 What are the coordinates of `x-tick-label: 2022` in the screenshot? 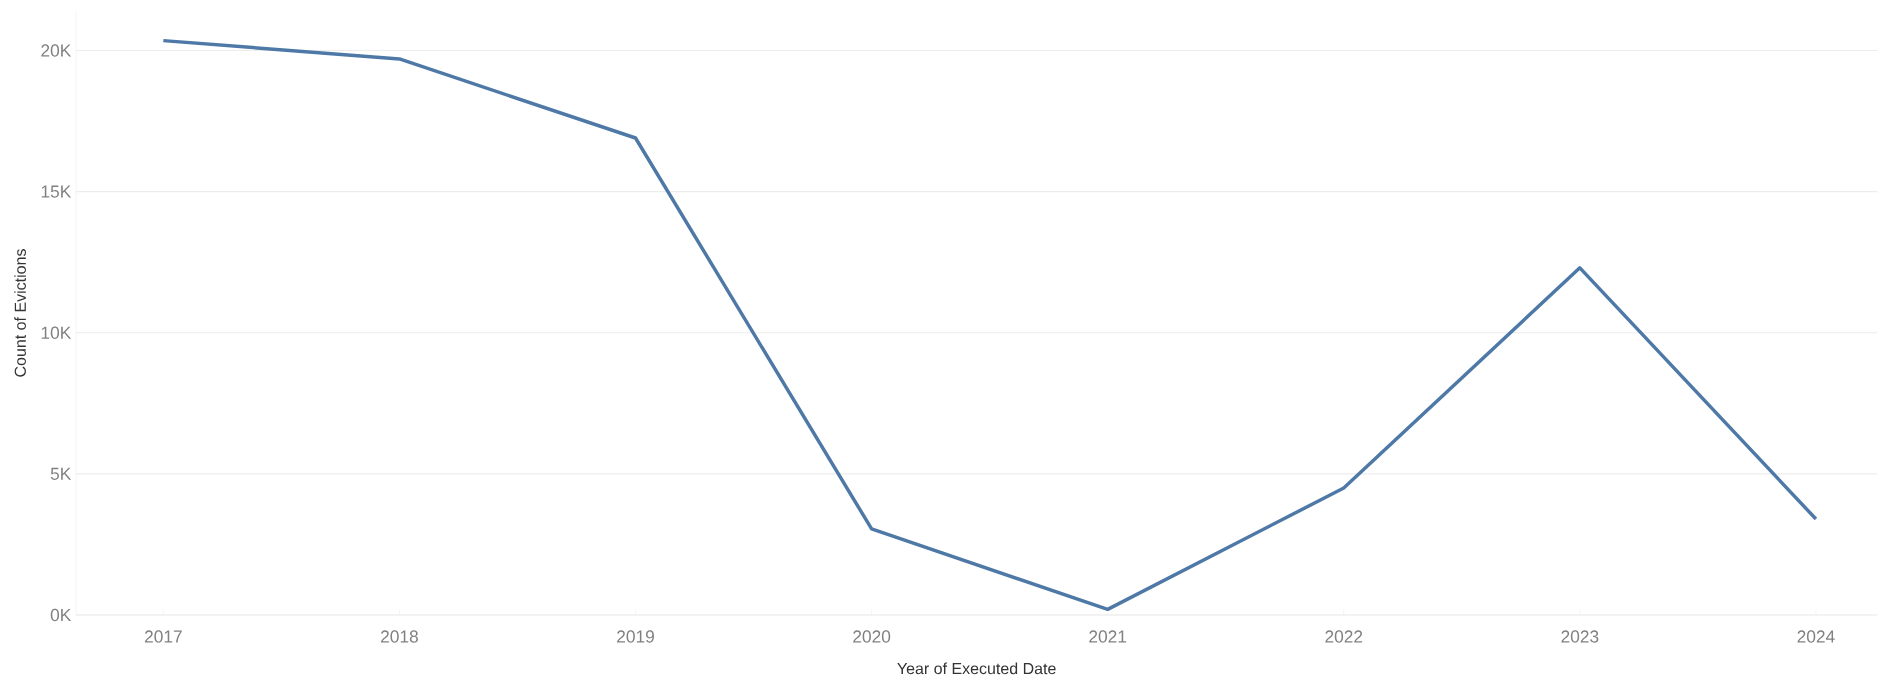 It's located at (1344, 636).